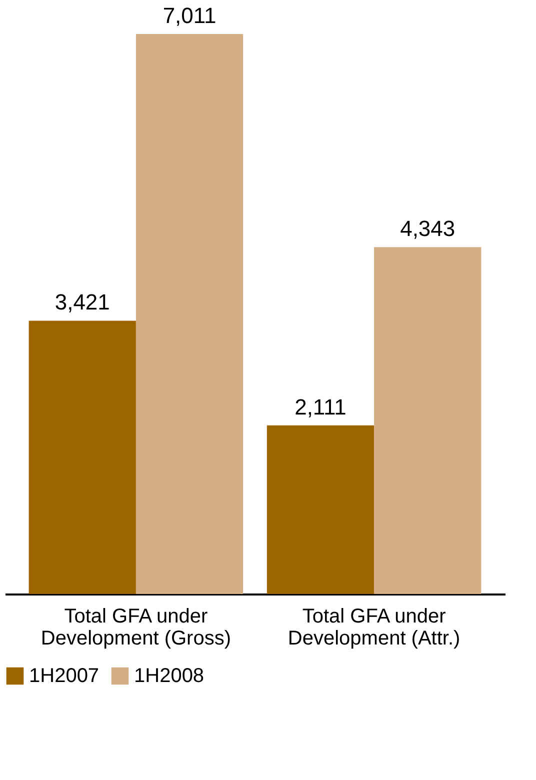  I want to click on x-tick-label: Total GFA under Development (Gross), so click(135, 628).